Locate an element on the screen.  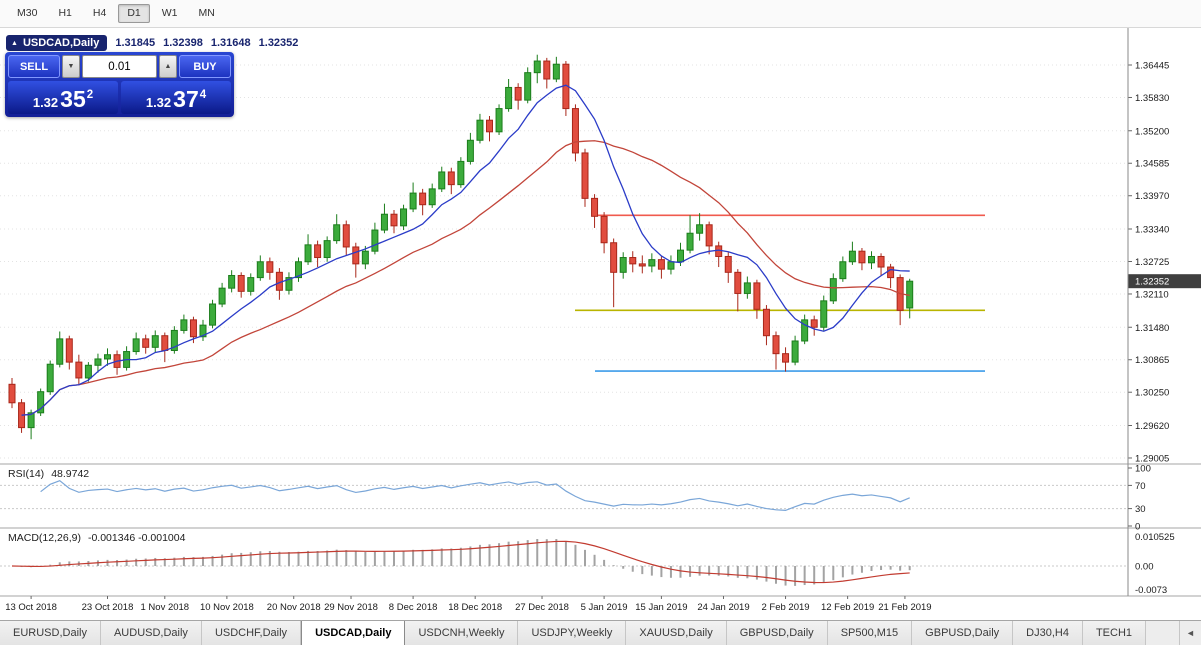
svg-text: 15 Jan 2019 is located at coordinates (661, 607).